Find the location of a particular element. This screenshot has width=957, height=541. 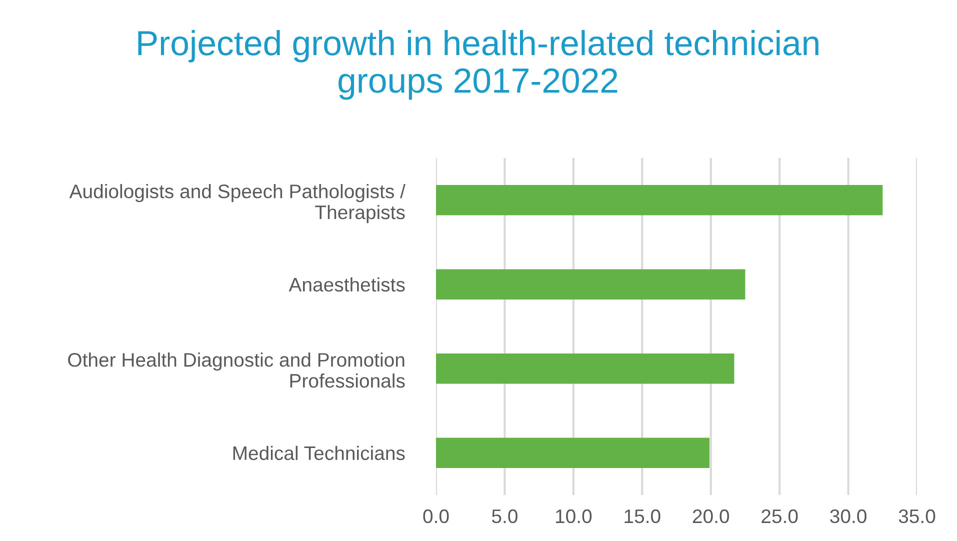

x-tick-label: 20.0 is located at coordinates (711, 516).